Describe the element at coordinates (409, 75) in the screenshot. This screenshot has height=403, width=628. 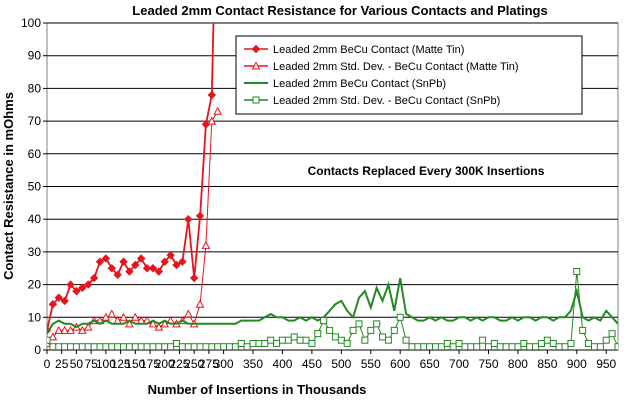
I see `legend-box` at that location.